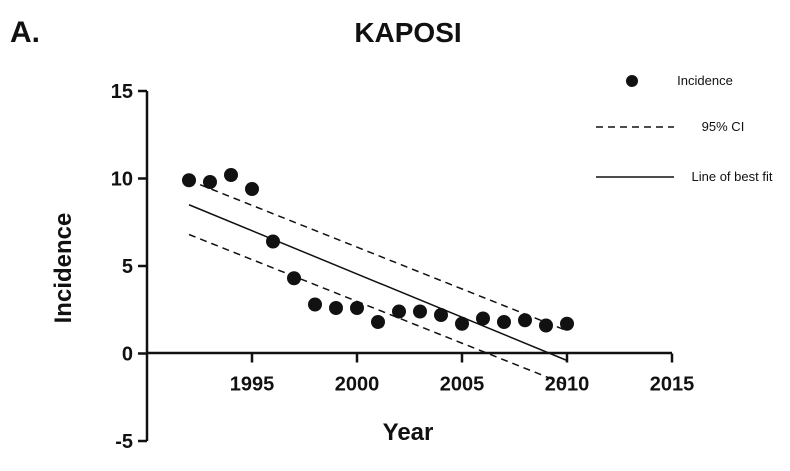 The height and width of the screenshot is (471, 790). What do you see at coordinates (124, 442) in the screenshot?
I see `y-tick-label: -5` at bounding box center [124, 442].